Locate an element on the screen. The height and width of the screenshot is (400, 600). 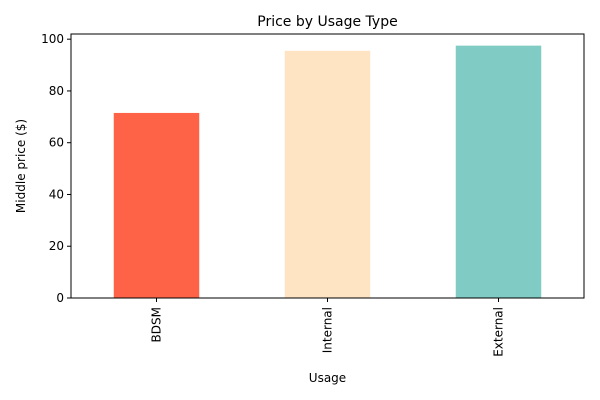
y-tick-label: 100 is located at coordinates (52, 39).